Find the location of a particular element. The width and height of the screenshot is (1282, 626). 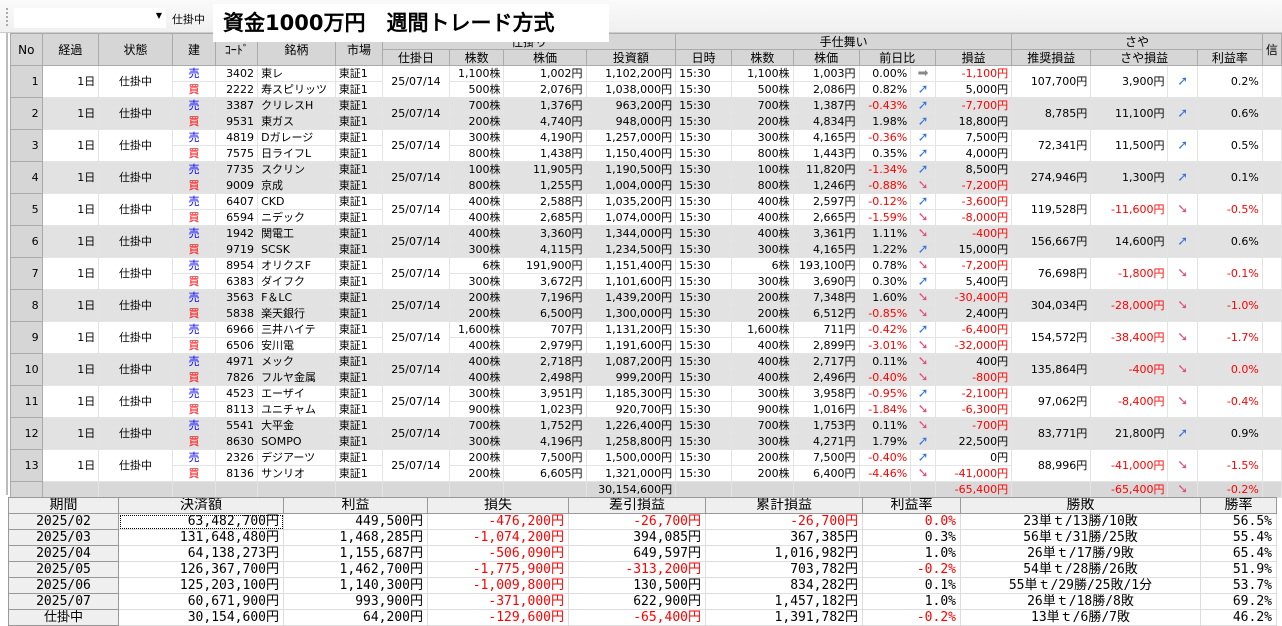

empty-cell is located at coordinates (476, 489).